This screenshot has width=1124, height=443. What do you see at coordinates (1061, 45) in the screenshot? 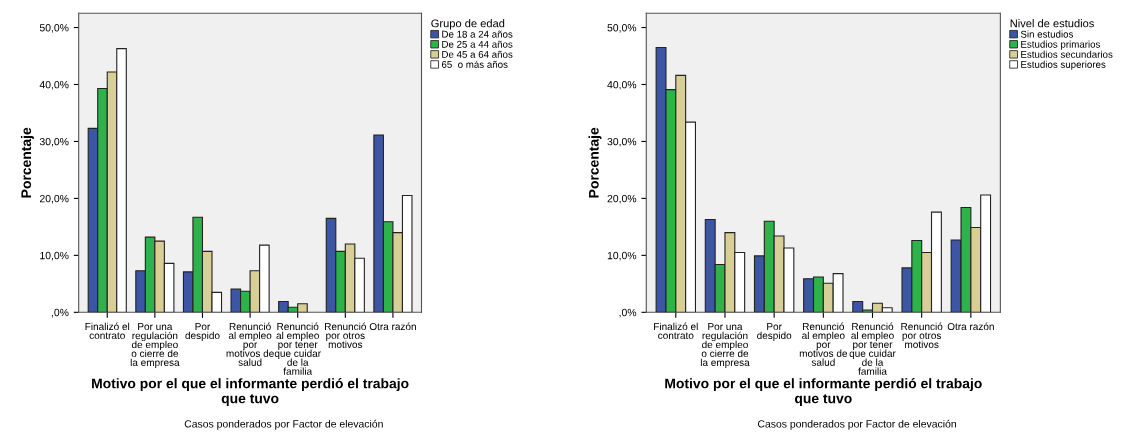
I see `legend-label: Estudios primarios` at bounding box center [1061, 45].